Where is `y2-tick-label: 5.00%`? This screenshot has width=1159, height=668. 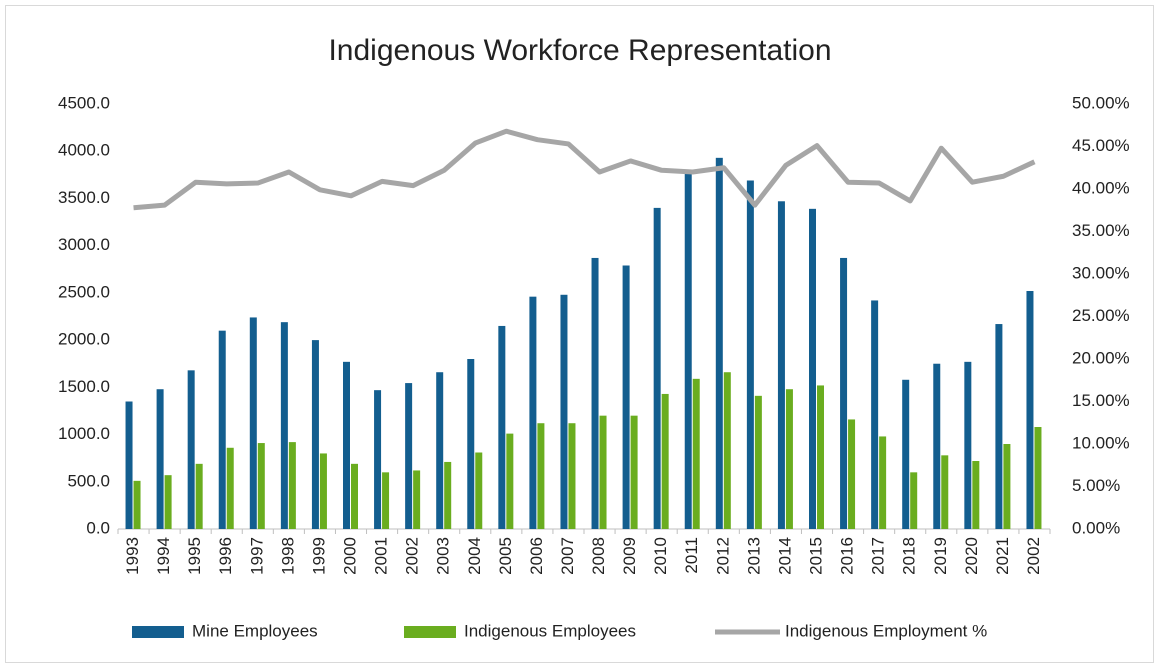
y2-tick-label: 5.00% is located at coordinates (1096, 485).